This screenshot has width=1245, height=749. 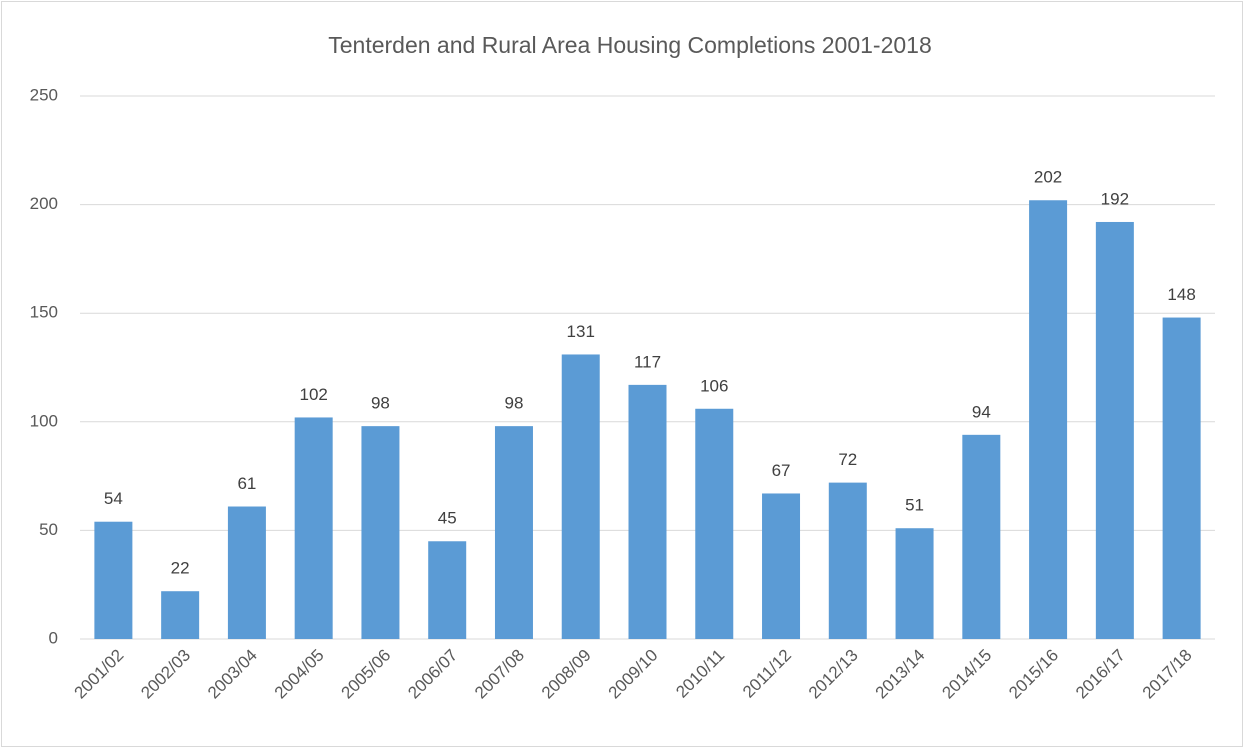 What do you see at coordinates (1048, 177) in the screenshot?
I see `data-label: 202` at bounding box center [1048, 177].